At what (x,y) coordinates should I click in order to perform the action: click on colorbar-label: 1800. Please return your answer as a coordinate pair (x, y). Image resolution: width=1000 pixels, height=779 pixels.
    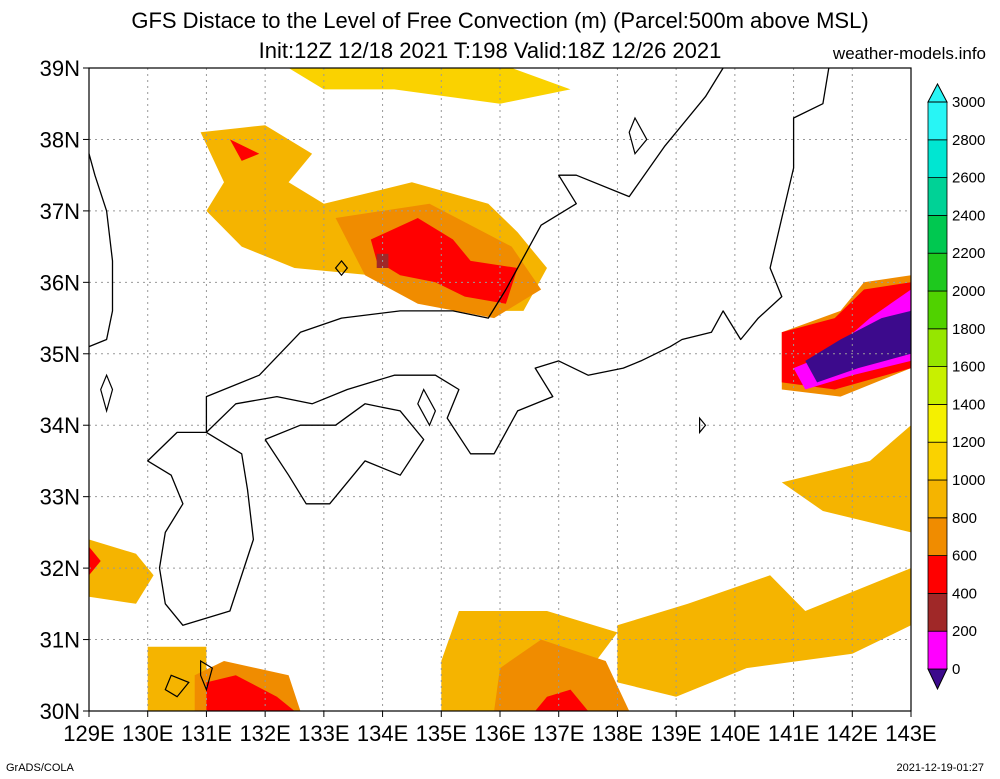
    Looking at the image, I should click on (968, 329).